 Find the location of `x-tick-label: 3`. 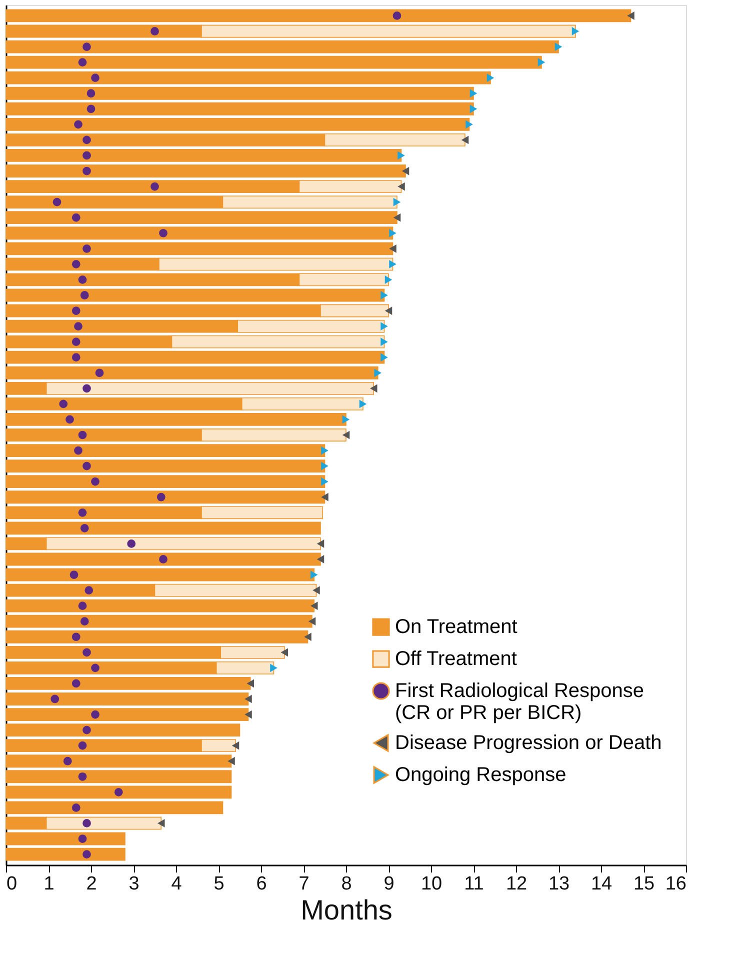

x-tick-label: 3 is located at coordinates (134, 884).